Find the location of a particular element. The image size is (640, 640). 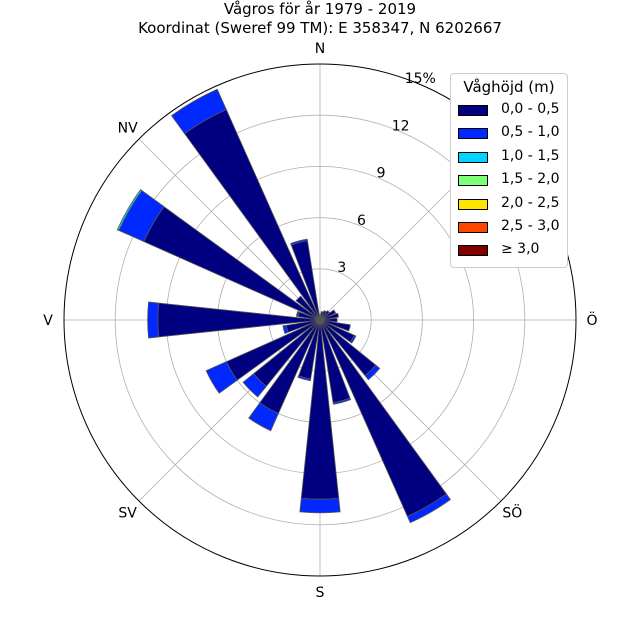

legend-entry: 1,5 - 2,0 is located at coordinates (509, 181).